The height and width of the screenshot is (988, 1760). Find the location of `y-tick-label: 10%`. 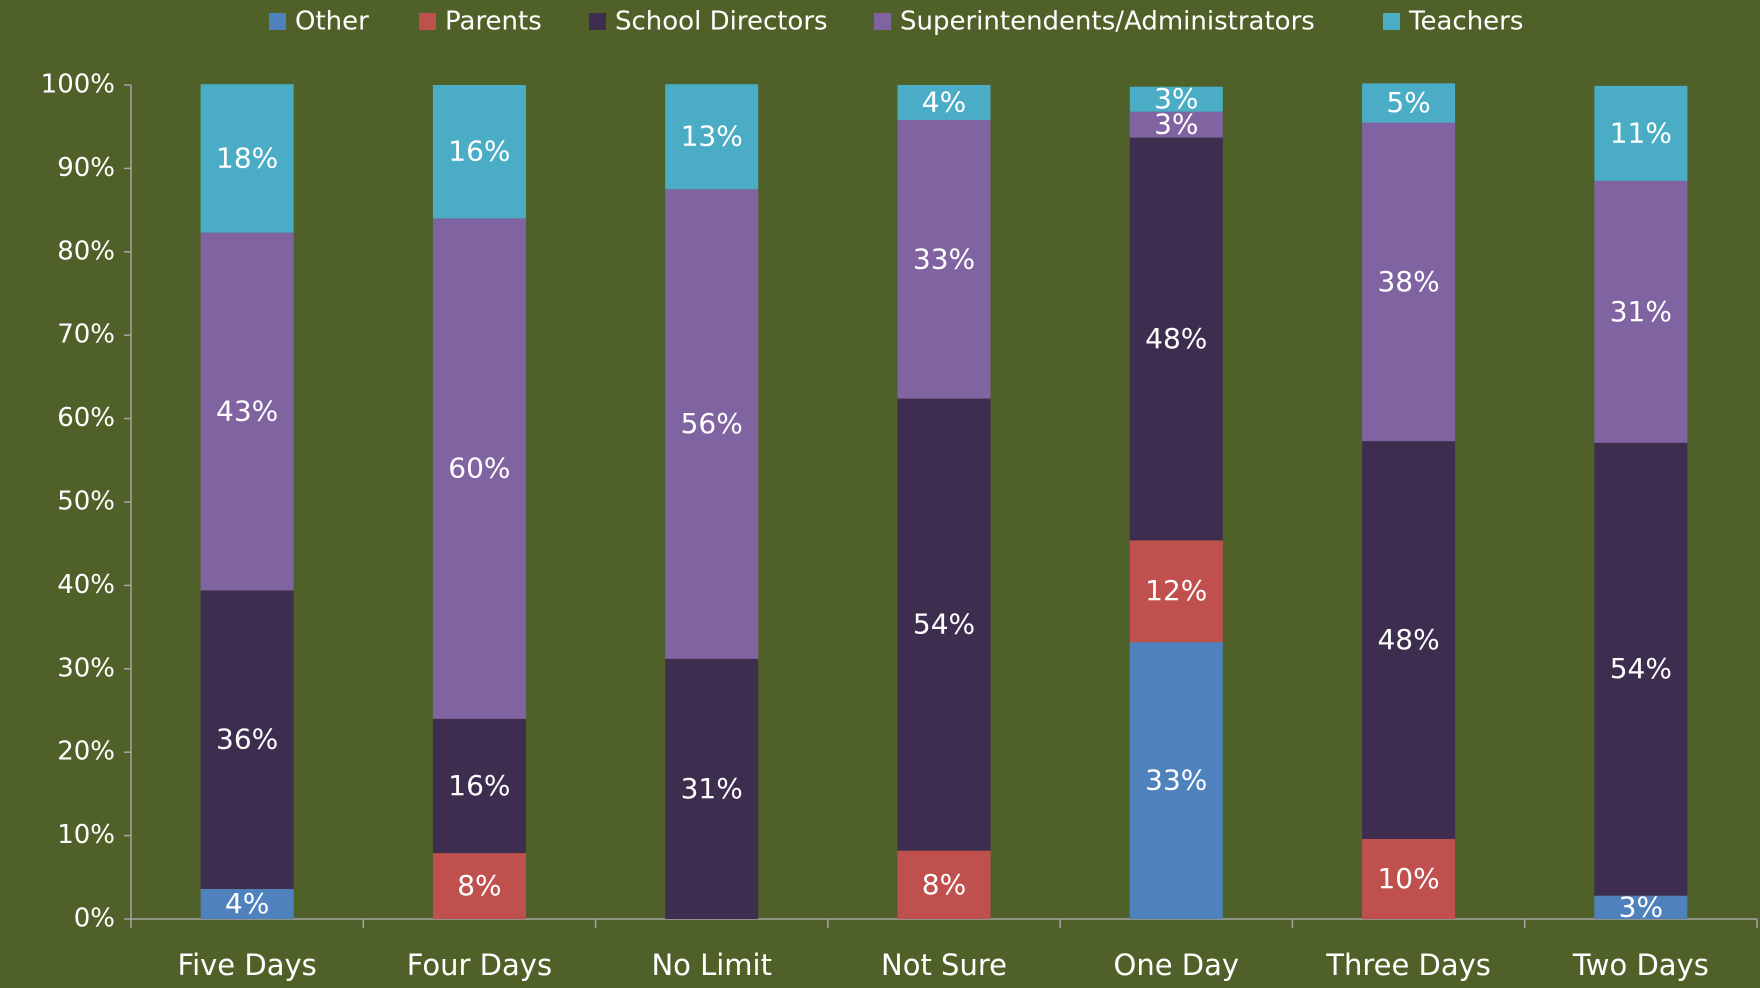

y-tick-label: 10% is located at coordinates (86, 835).